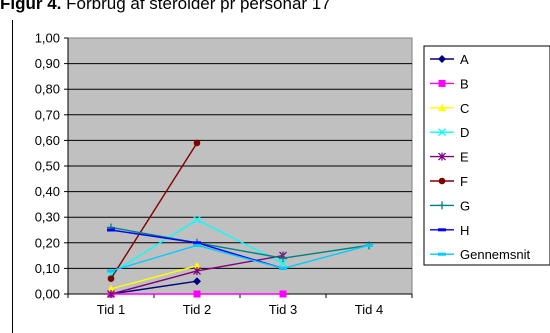  What do you see at coordinates (154, 277) in the screenshot?
I see `series-line-c` at bounding box center [154, 277].